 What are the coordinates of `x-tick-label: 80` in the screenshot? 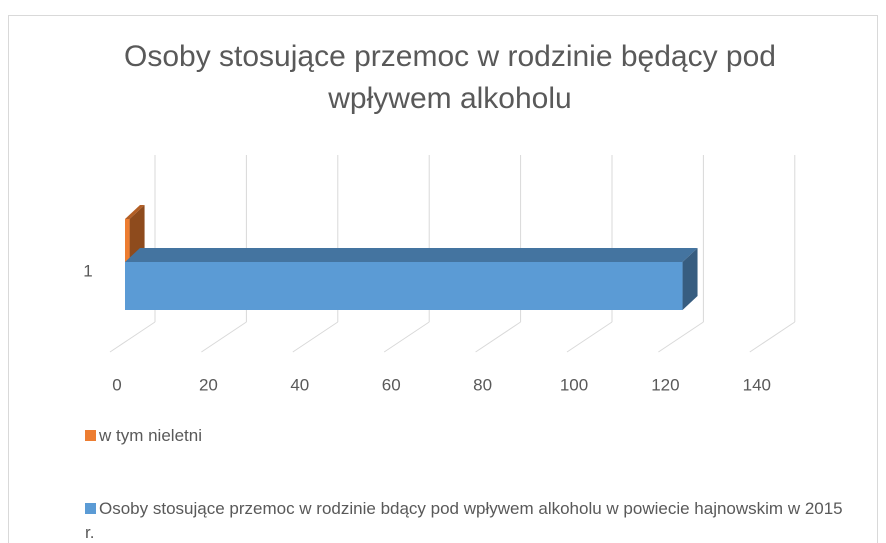 It's located at (482, 384).